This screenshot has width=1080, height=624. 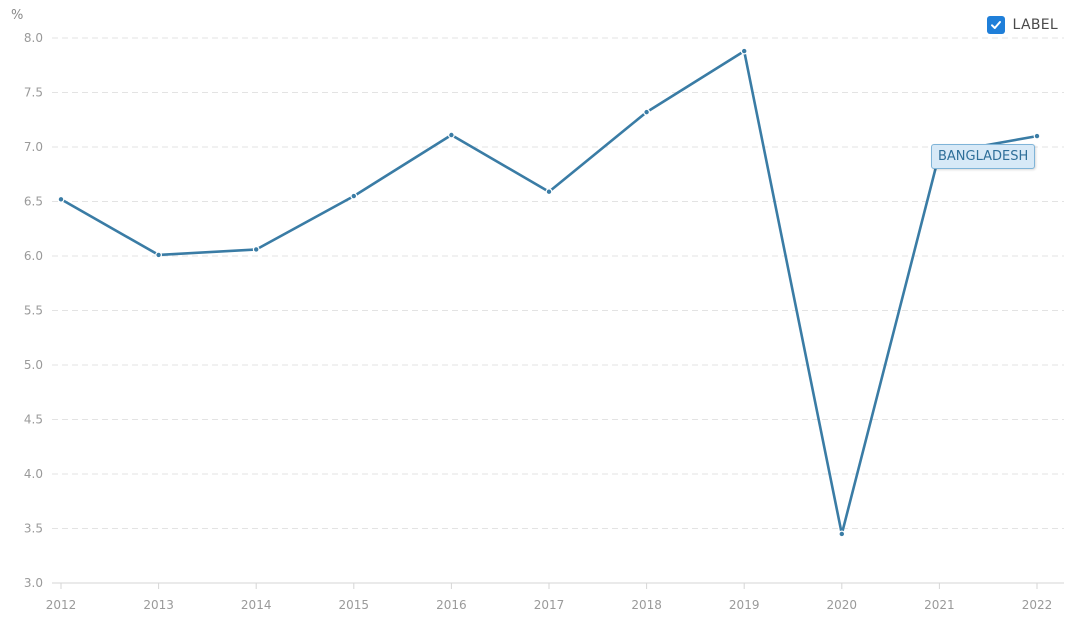 I want to click on y-tick-label: 7.5, so click(x=33, y=93).